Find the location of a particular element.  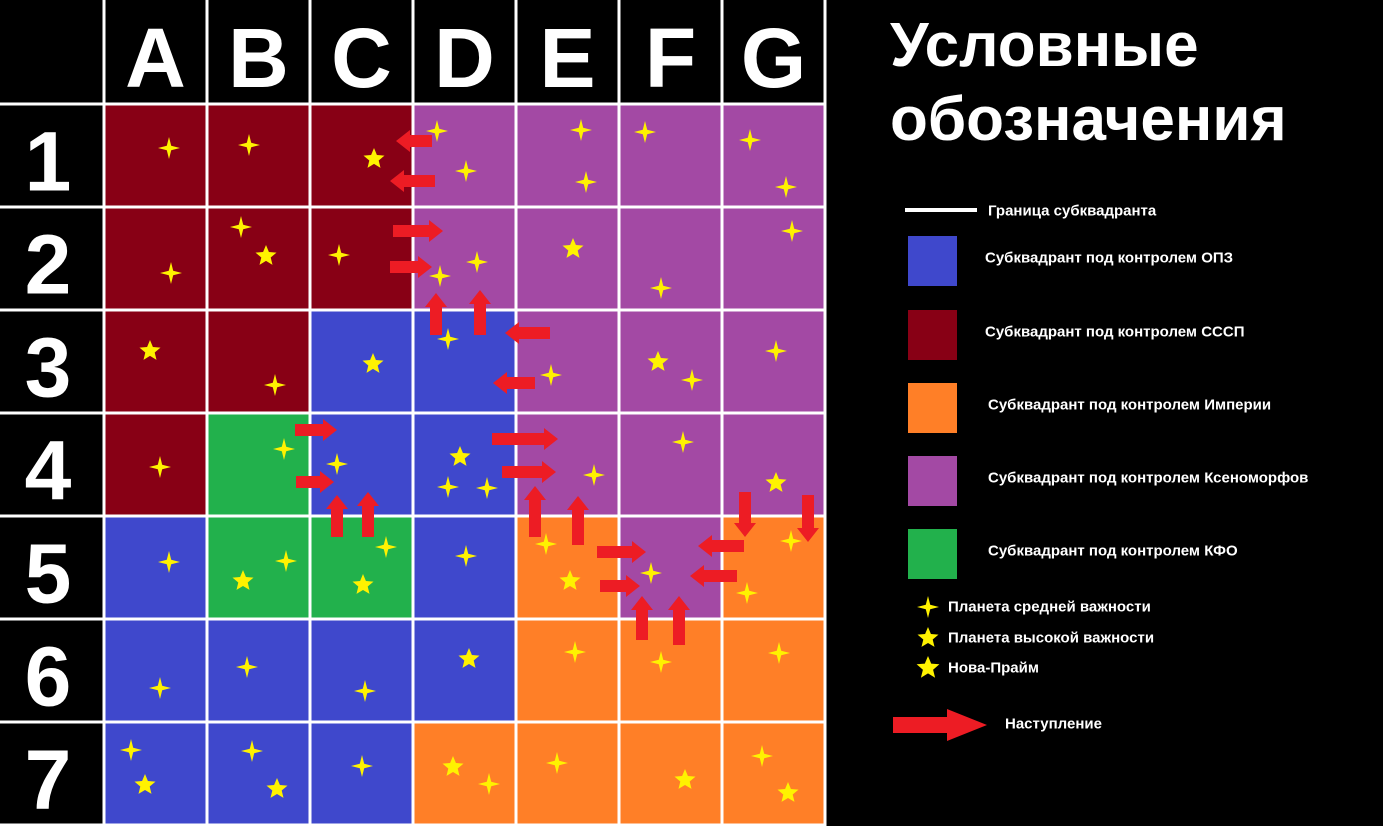

column-label: B is located at coordinates (258, 58).